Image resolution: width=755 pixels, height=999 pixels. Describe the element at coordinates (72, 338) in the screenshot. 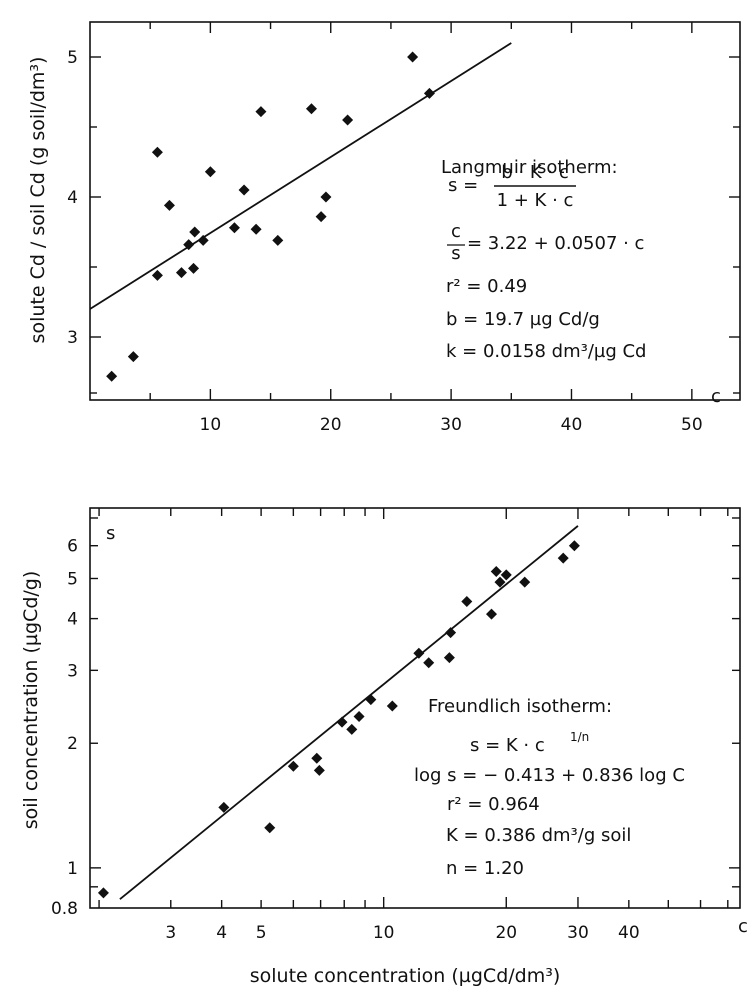

I see `langmuir-y-tick-label: 3` at that location.